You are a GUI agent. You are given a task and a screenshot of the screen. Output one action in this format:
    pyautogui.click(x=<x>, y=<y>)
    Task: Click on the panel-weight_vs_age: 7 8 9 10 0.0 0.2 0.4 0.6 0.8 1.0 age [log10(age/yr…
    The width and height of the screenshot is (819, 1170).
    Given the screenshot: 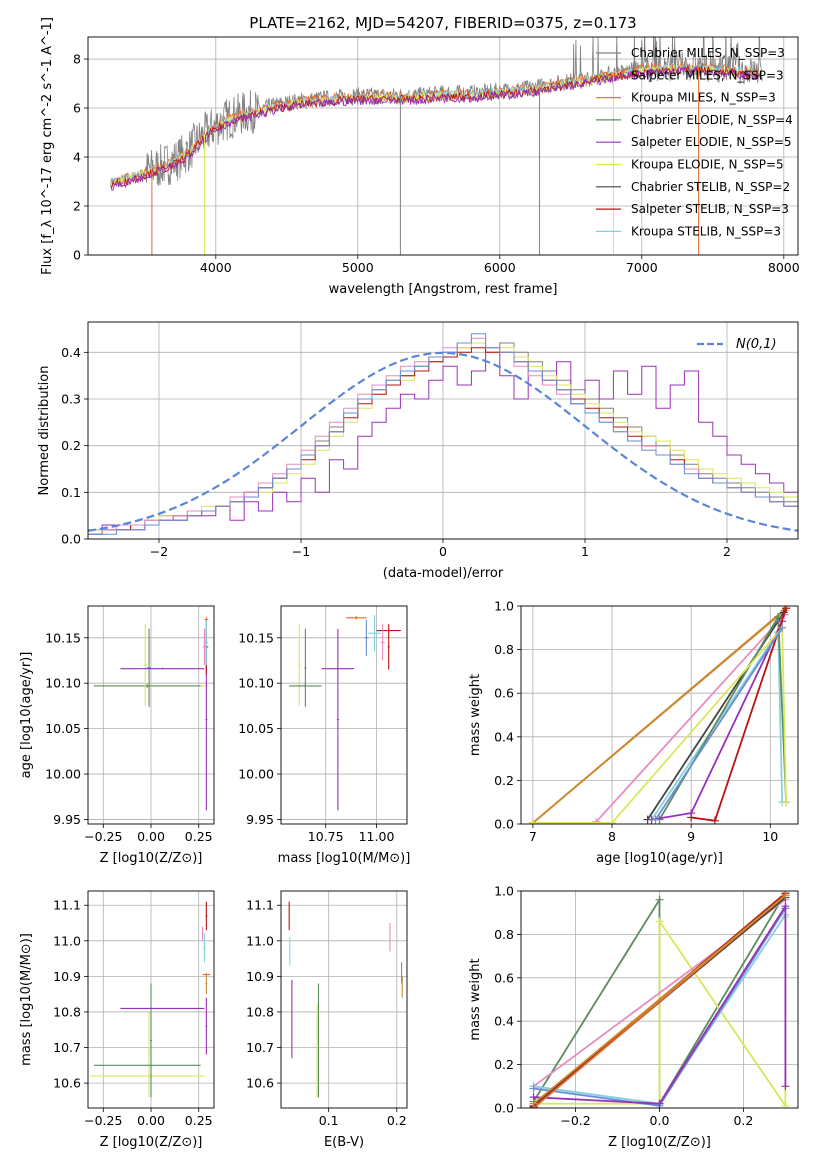 What is the action you would take?
    pyautogui.click(x=633, y=732)
    